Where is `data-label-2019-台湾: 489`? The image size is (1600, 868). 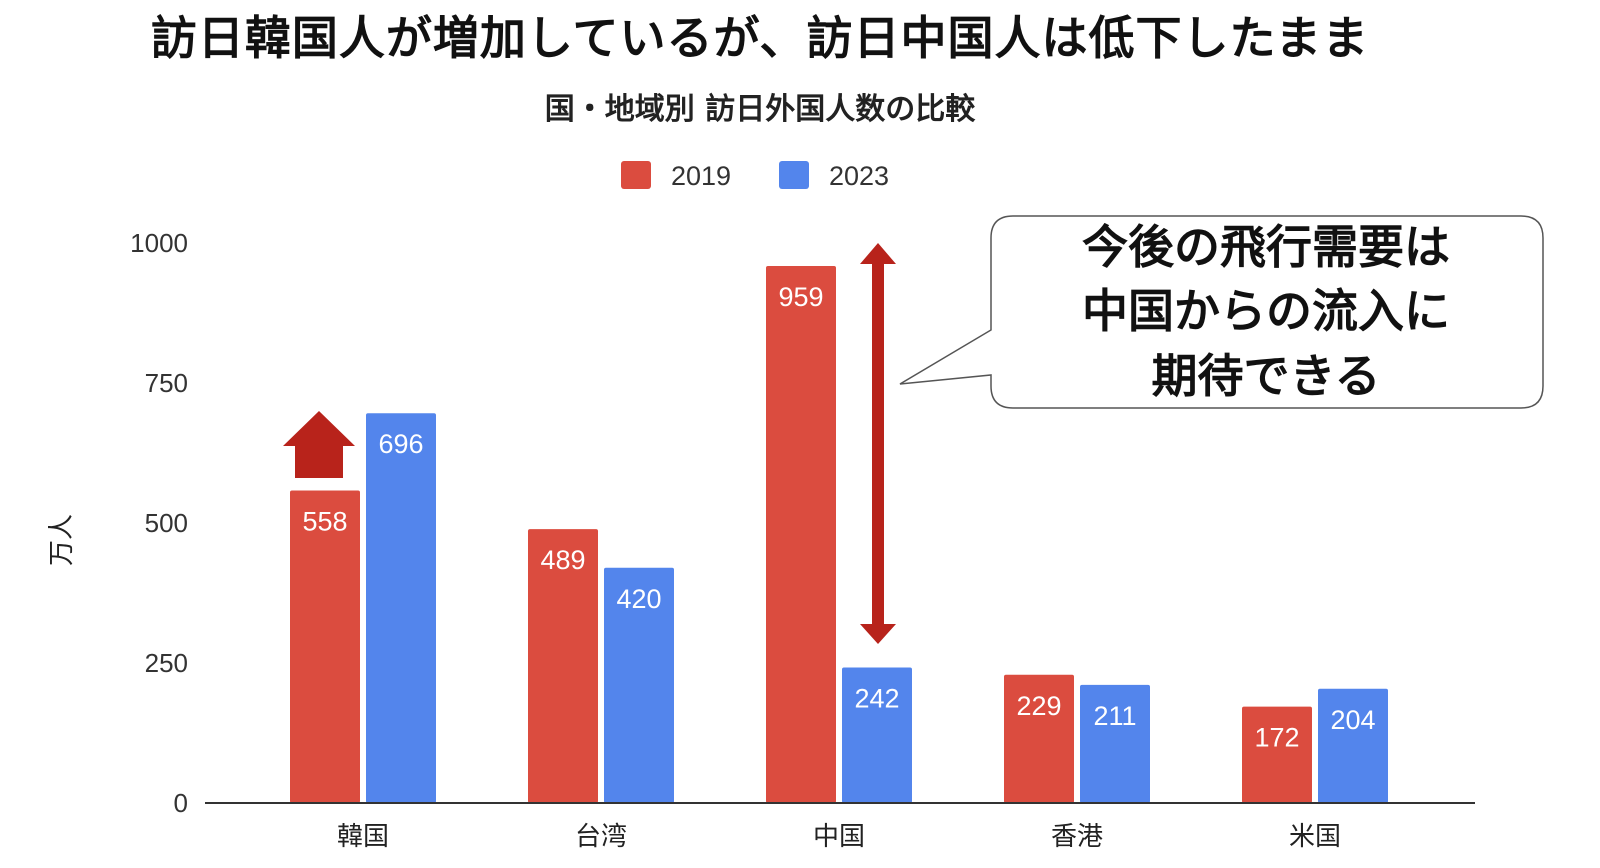
data-label-2019-台湾: 489 is located at coordinates (562, 560).